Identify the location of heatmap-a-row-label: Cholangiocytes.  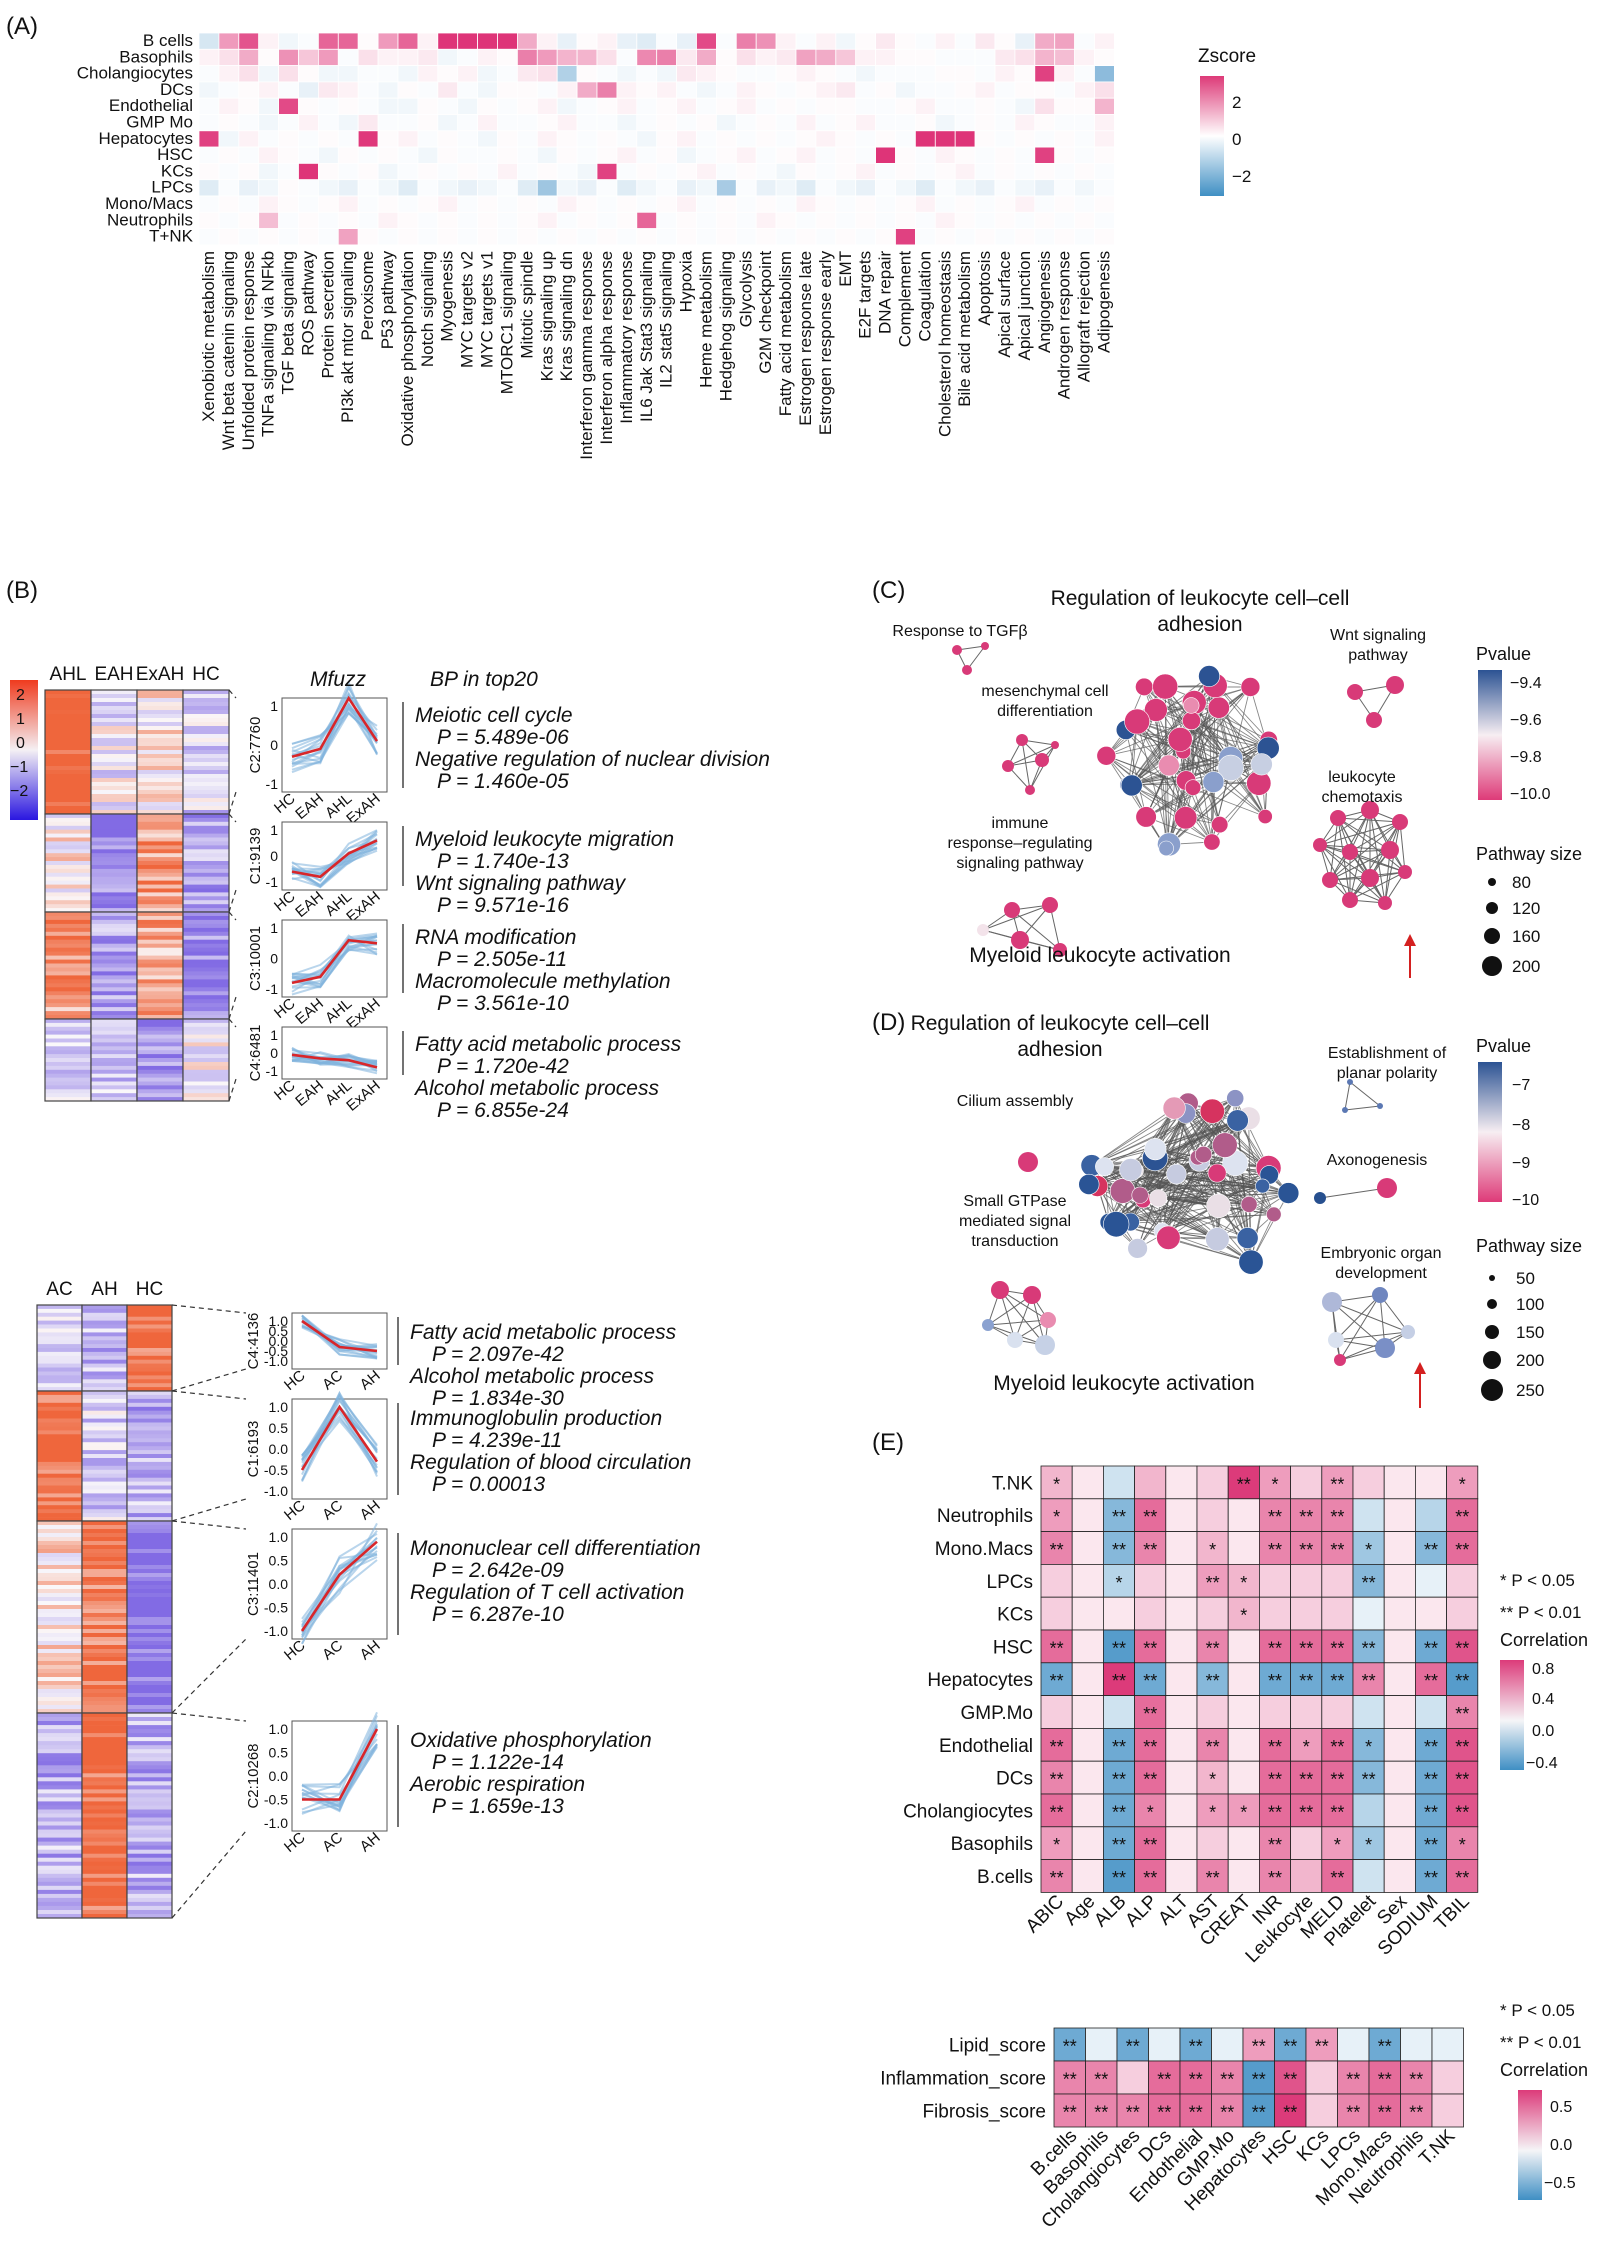
(135, 73).